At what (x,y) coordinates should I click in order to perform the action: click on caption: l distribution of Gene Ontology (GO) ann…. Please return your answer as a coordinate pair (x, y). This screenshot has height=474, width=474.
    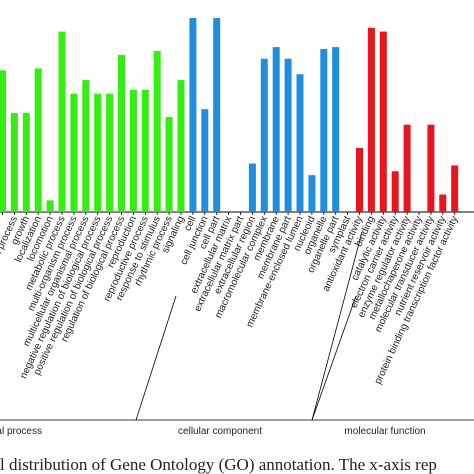
    Looking at the image, I should click on (218, 464).